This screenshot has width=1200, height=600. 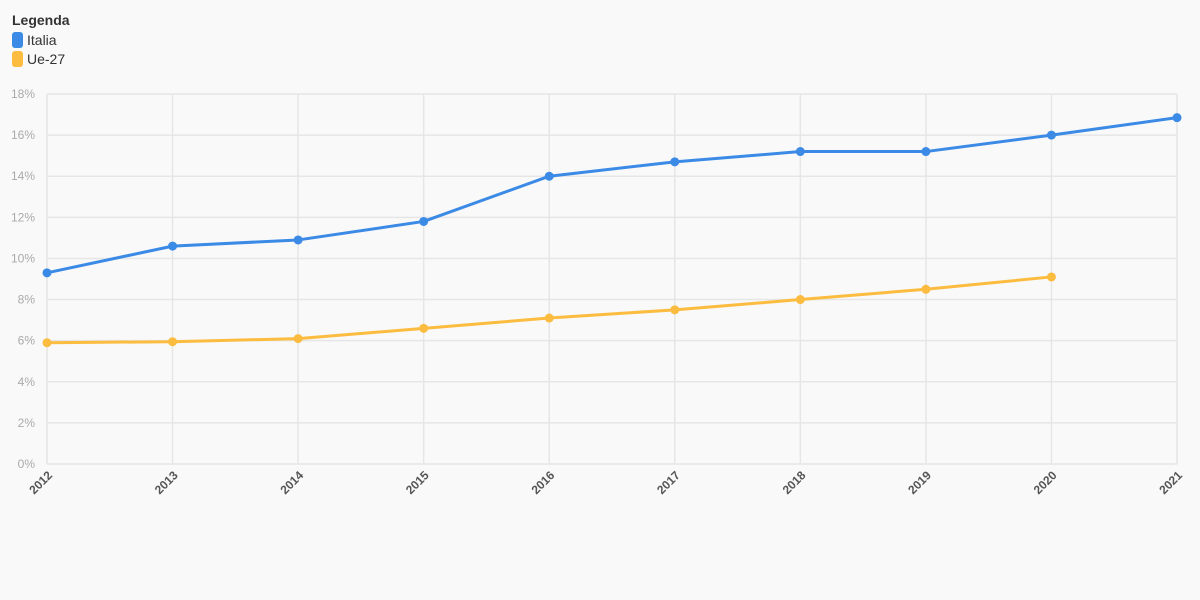 What do you see at coordinates (23, 217) in the screenshot?
I see `y-tick-label: 12%` at bounding box center [23, 217].